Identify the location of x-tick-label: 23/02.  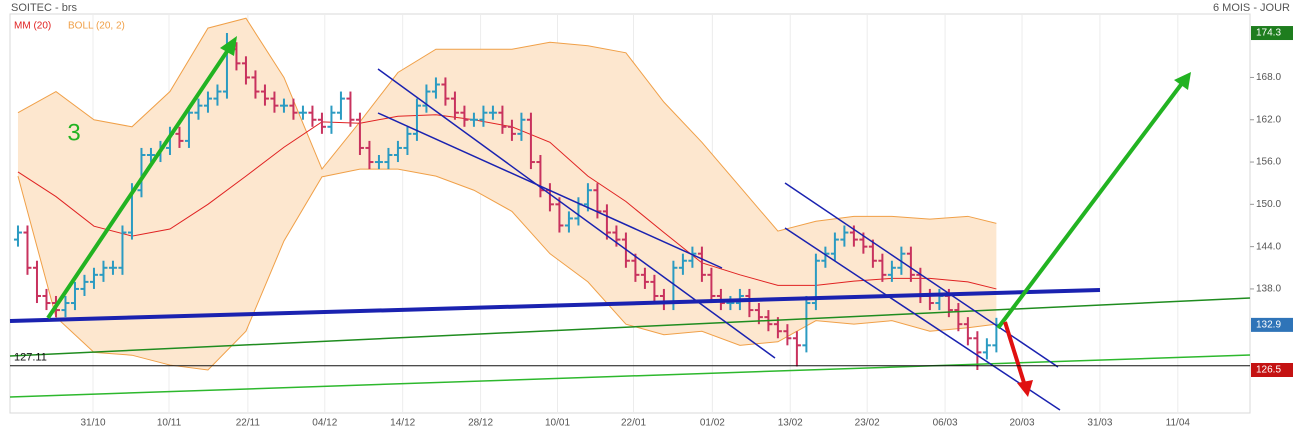
(867, 423).